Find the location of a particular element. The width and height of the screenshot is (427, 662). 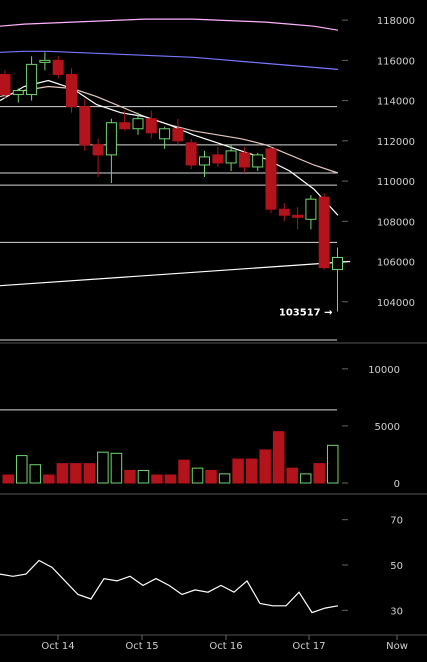

x-axis: Oct 14 Oct 15 Oct 16 Oct 17 Now is located at coordinates (224, 643).